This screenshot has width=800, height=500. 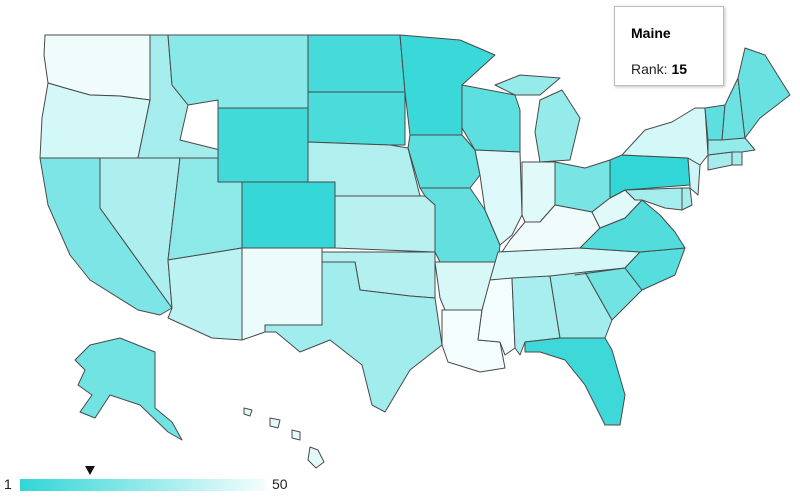 I want to click on color-scale-legend: 1 50, so click(x=160, y=482).